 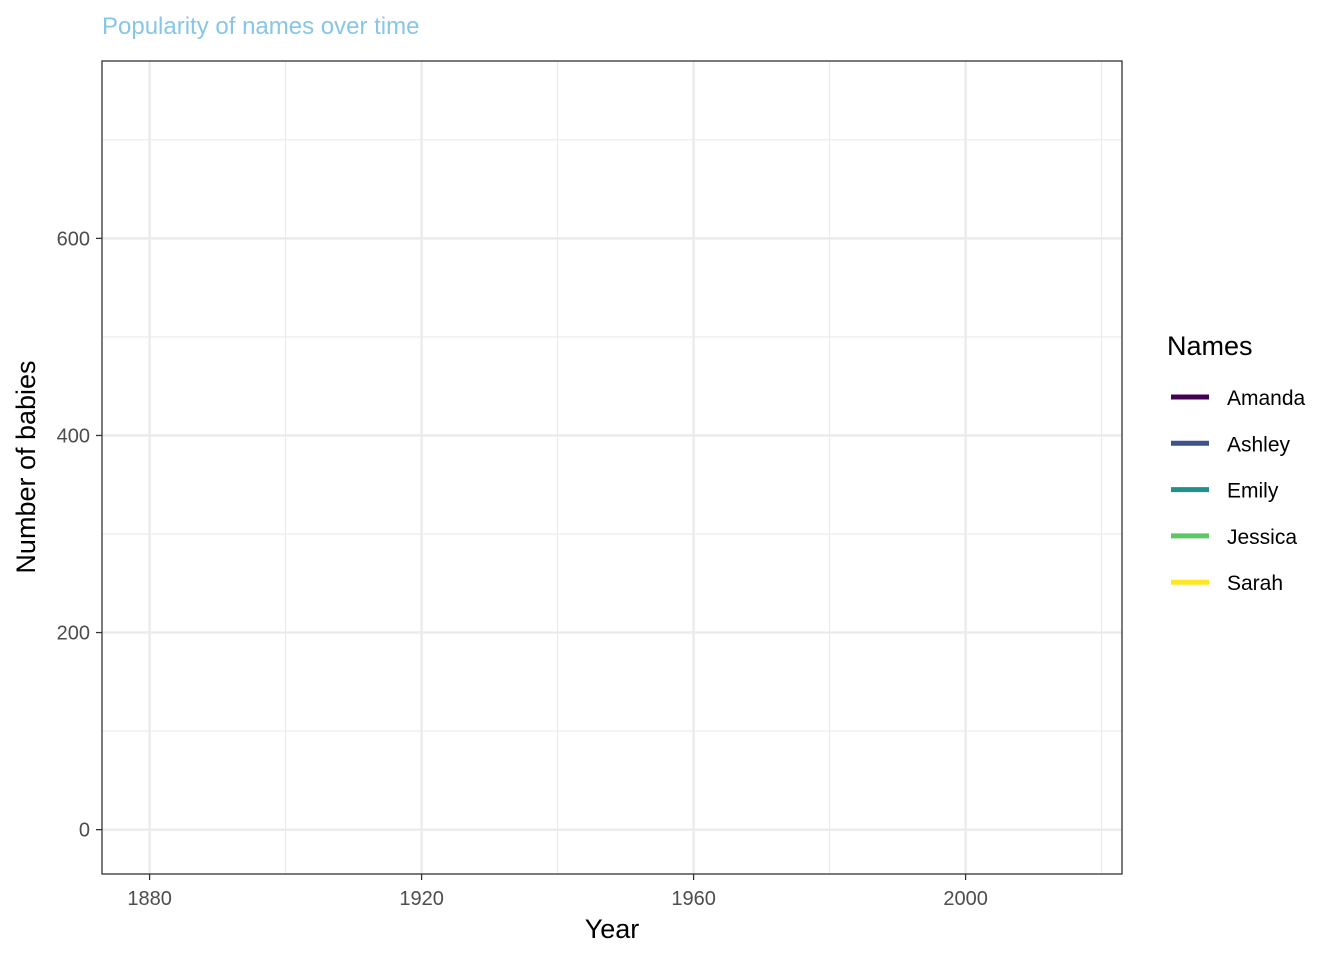 I want to click on y-tick-label: 200, so click(x=73, y=634).